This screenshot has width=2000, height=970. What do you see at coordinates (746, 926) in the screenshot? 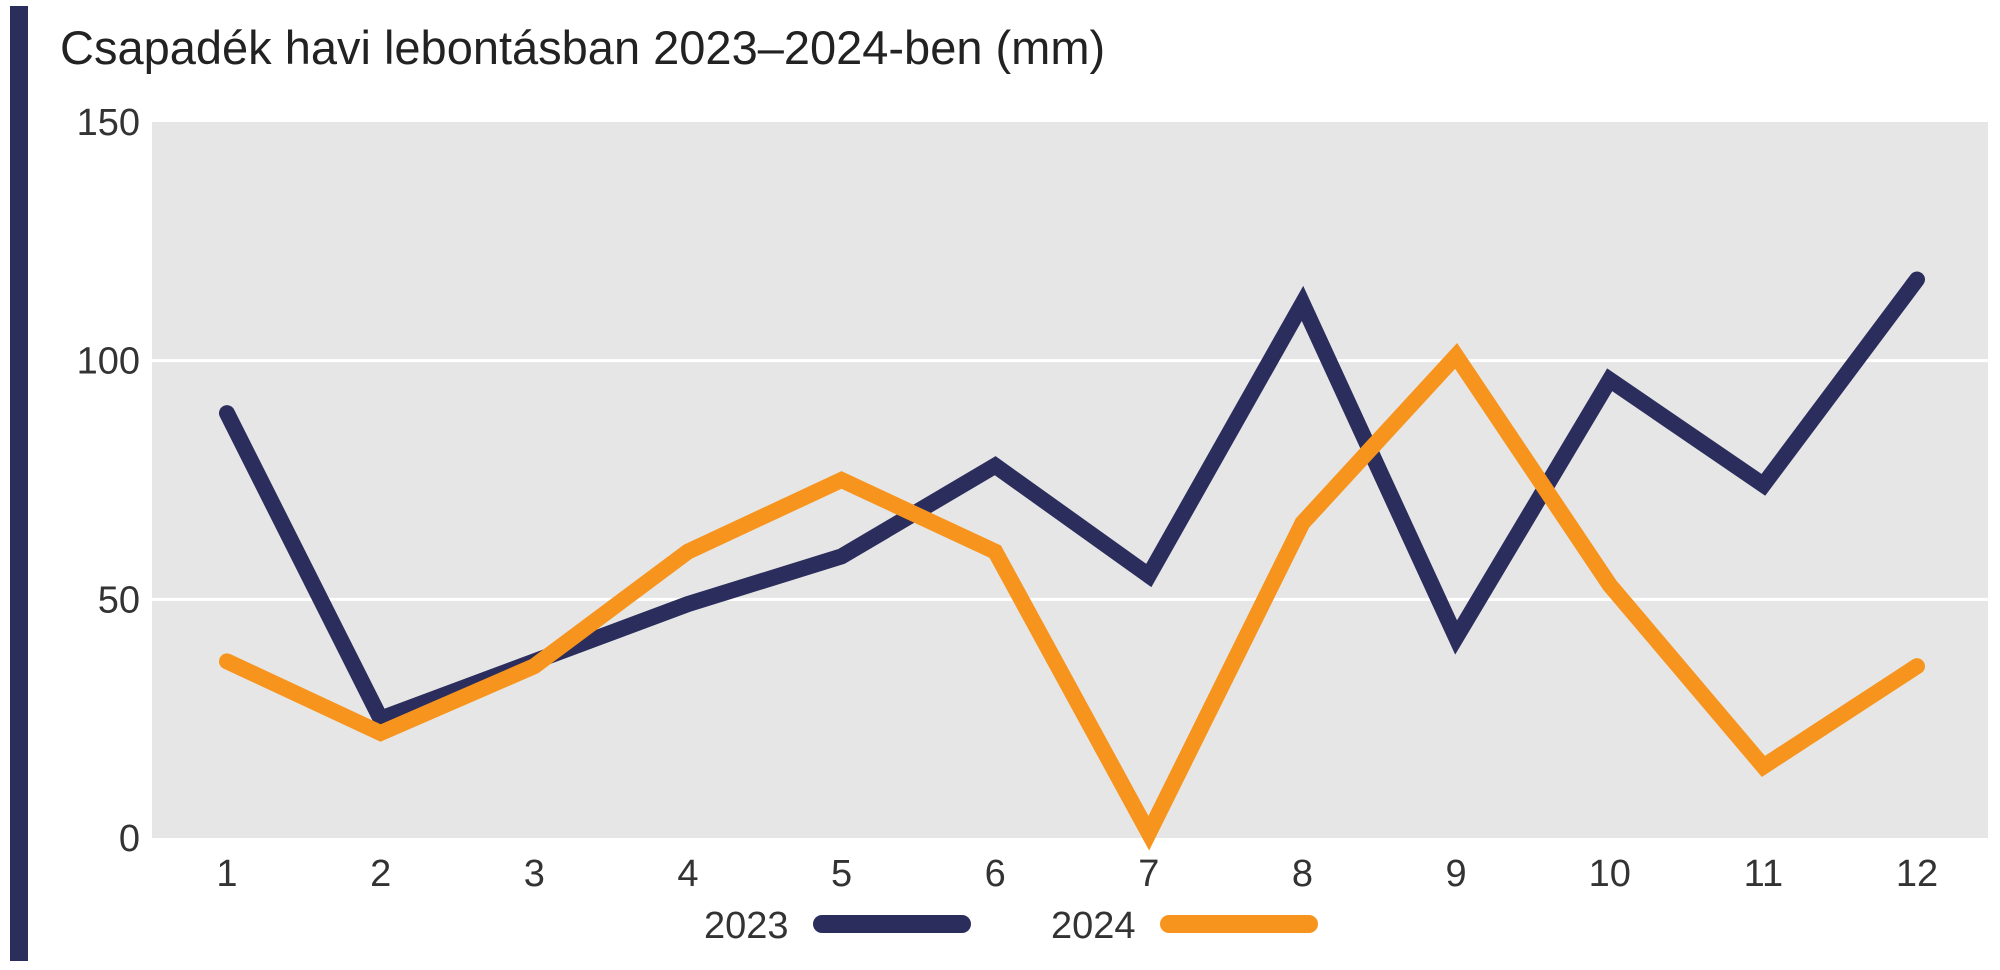
I see `legend-label: 2023` at bounding box center [746, 926].